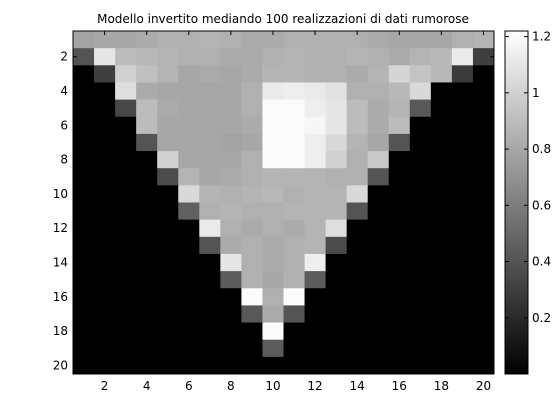  What do you see at coordinates (399, 57) in the screenshot?
I see `heatmap-cell-r2-c16` at bounding box center [399, 57].